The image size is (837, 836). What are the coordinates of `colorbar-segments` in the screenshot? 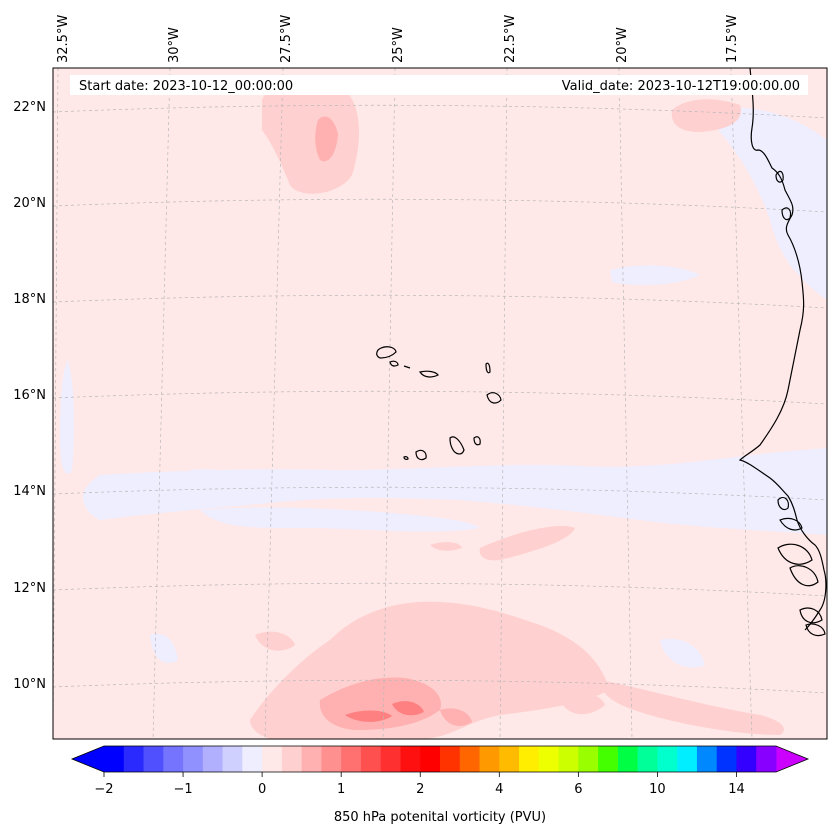 It's located at (440, 759).